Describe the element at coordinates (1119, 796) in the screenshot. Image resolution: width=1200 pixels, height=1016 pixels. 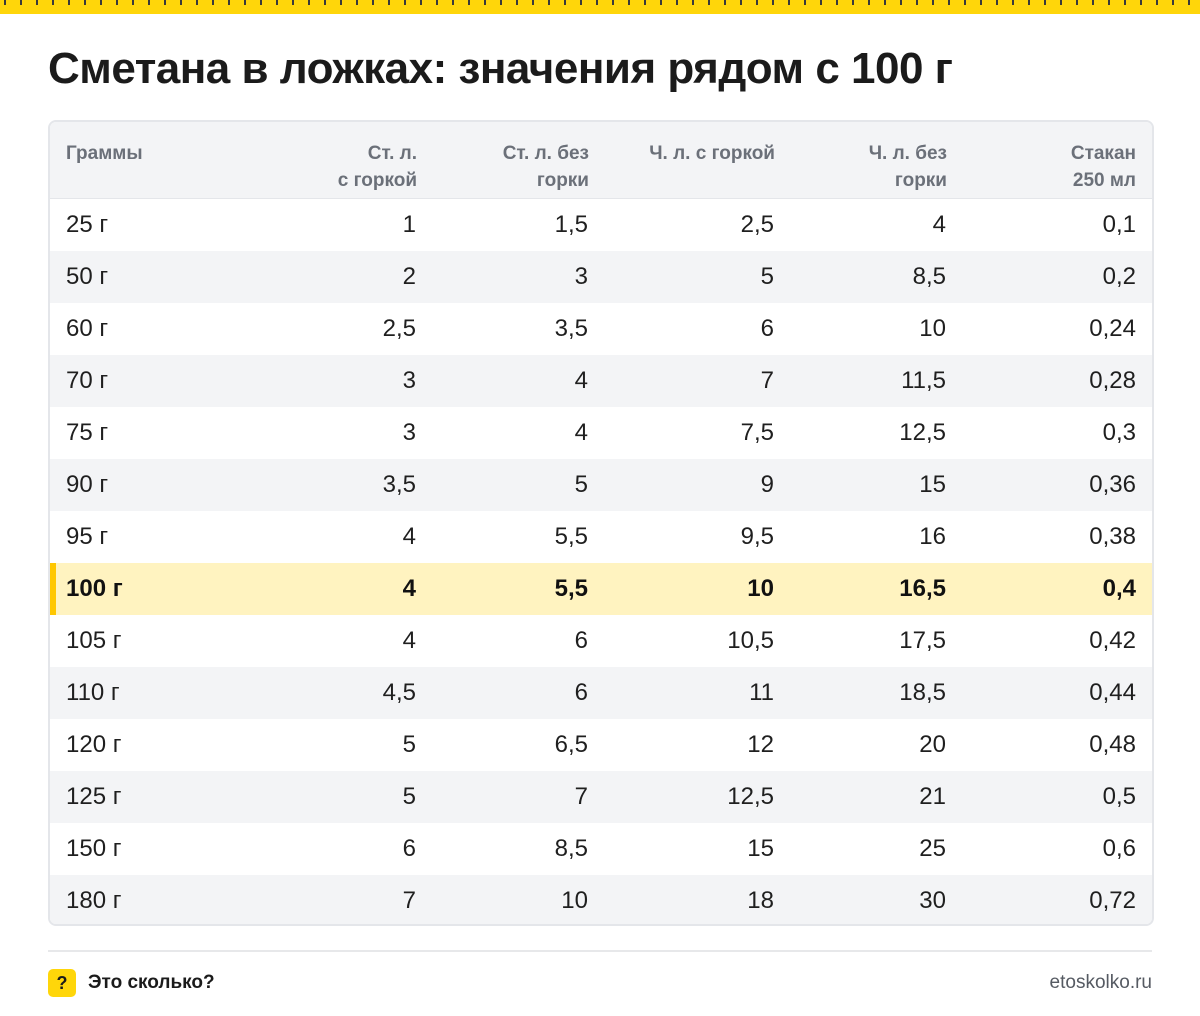
I see `value-cell: 0,5` at that location.